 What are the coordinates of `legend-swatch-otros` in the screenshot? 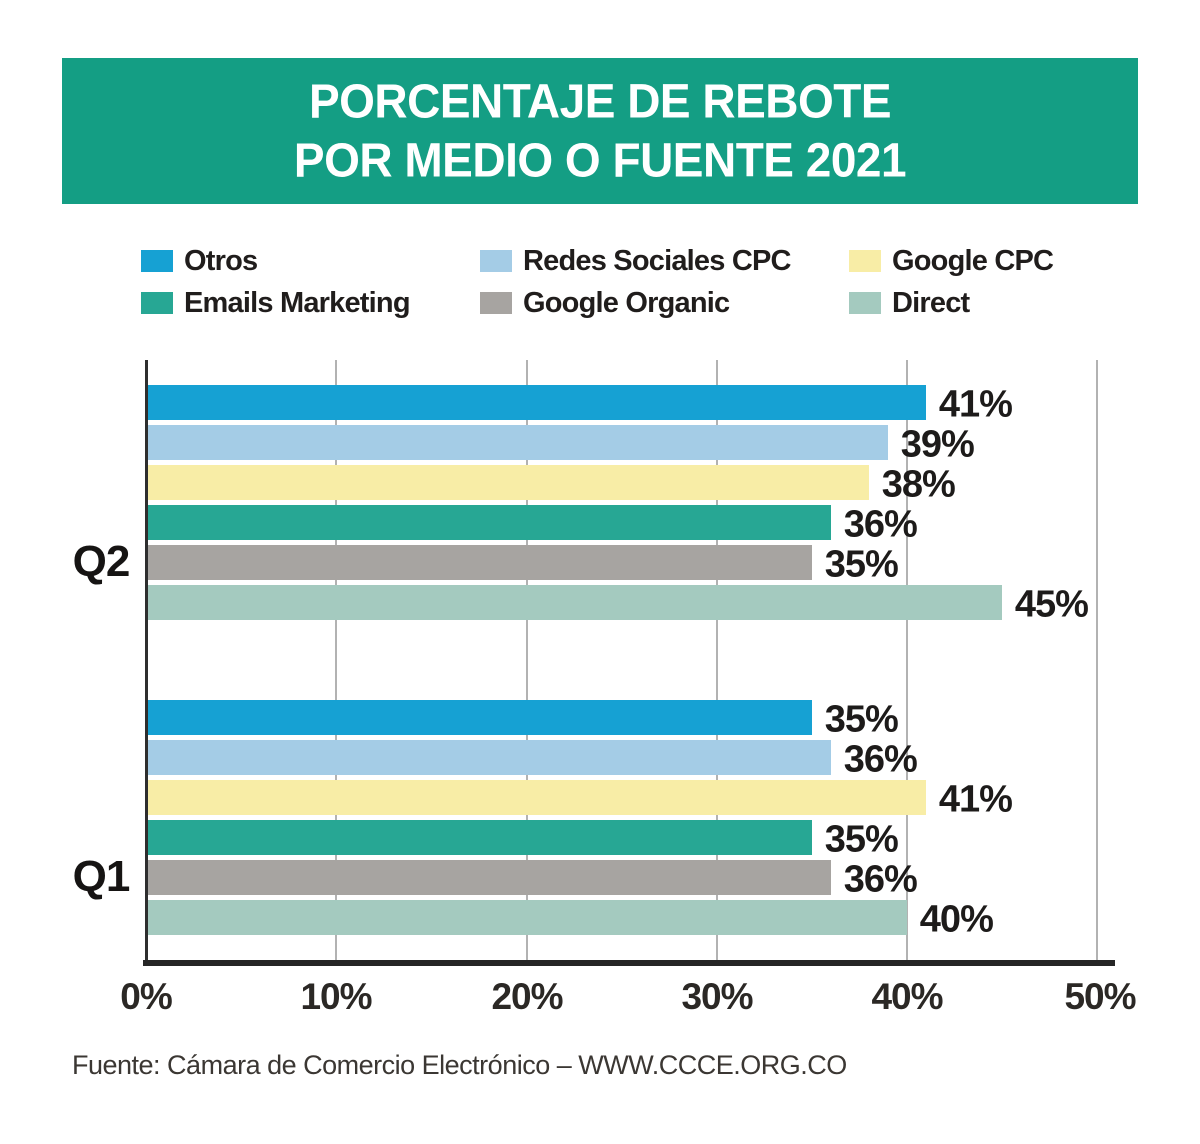 It's located at (157, 261).